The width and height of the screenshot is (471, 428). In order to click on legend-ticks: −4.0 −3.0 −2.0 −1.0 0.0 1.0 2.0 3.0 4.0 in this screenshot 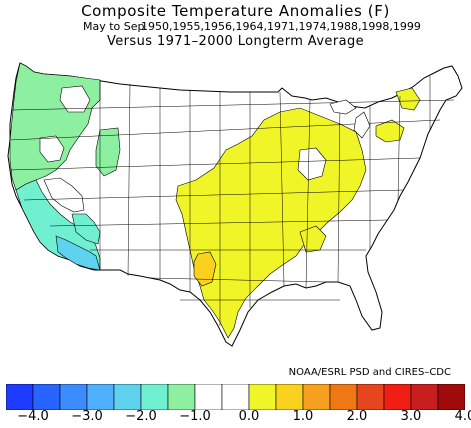, I will do `click(235, 417)`.